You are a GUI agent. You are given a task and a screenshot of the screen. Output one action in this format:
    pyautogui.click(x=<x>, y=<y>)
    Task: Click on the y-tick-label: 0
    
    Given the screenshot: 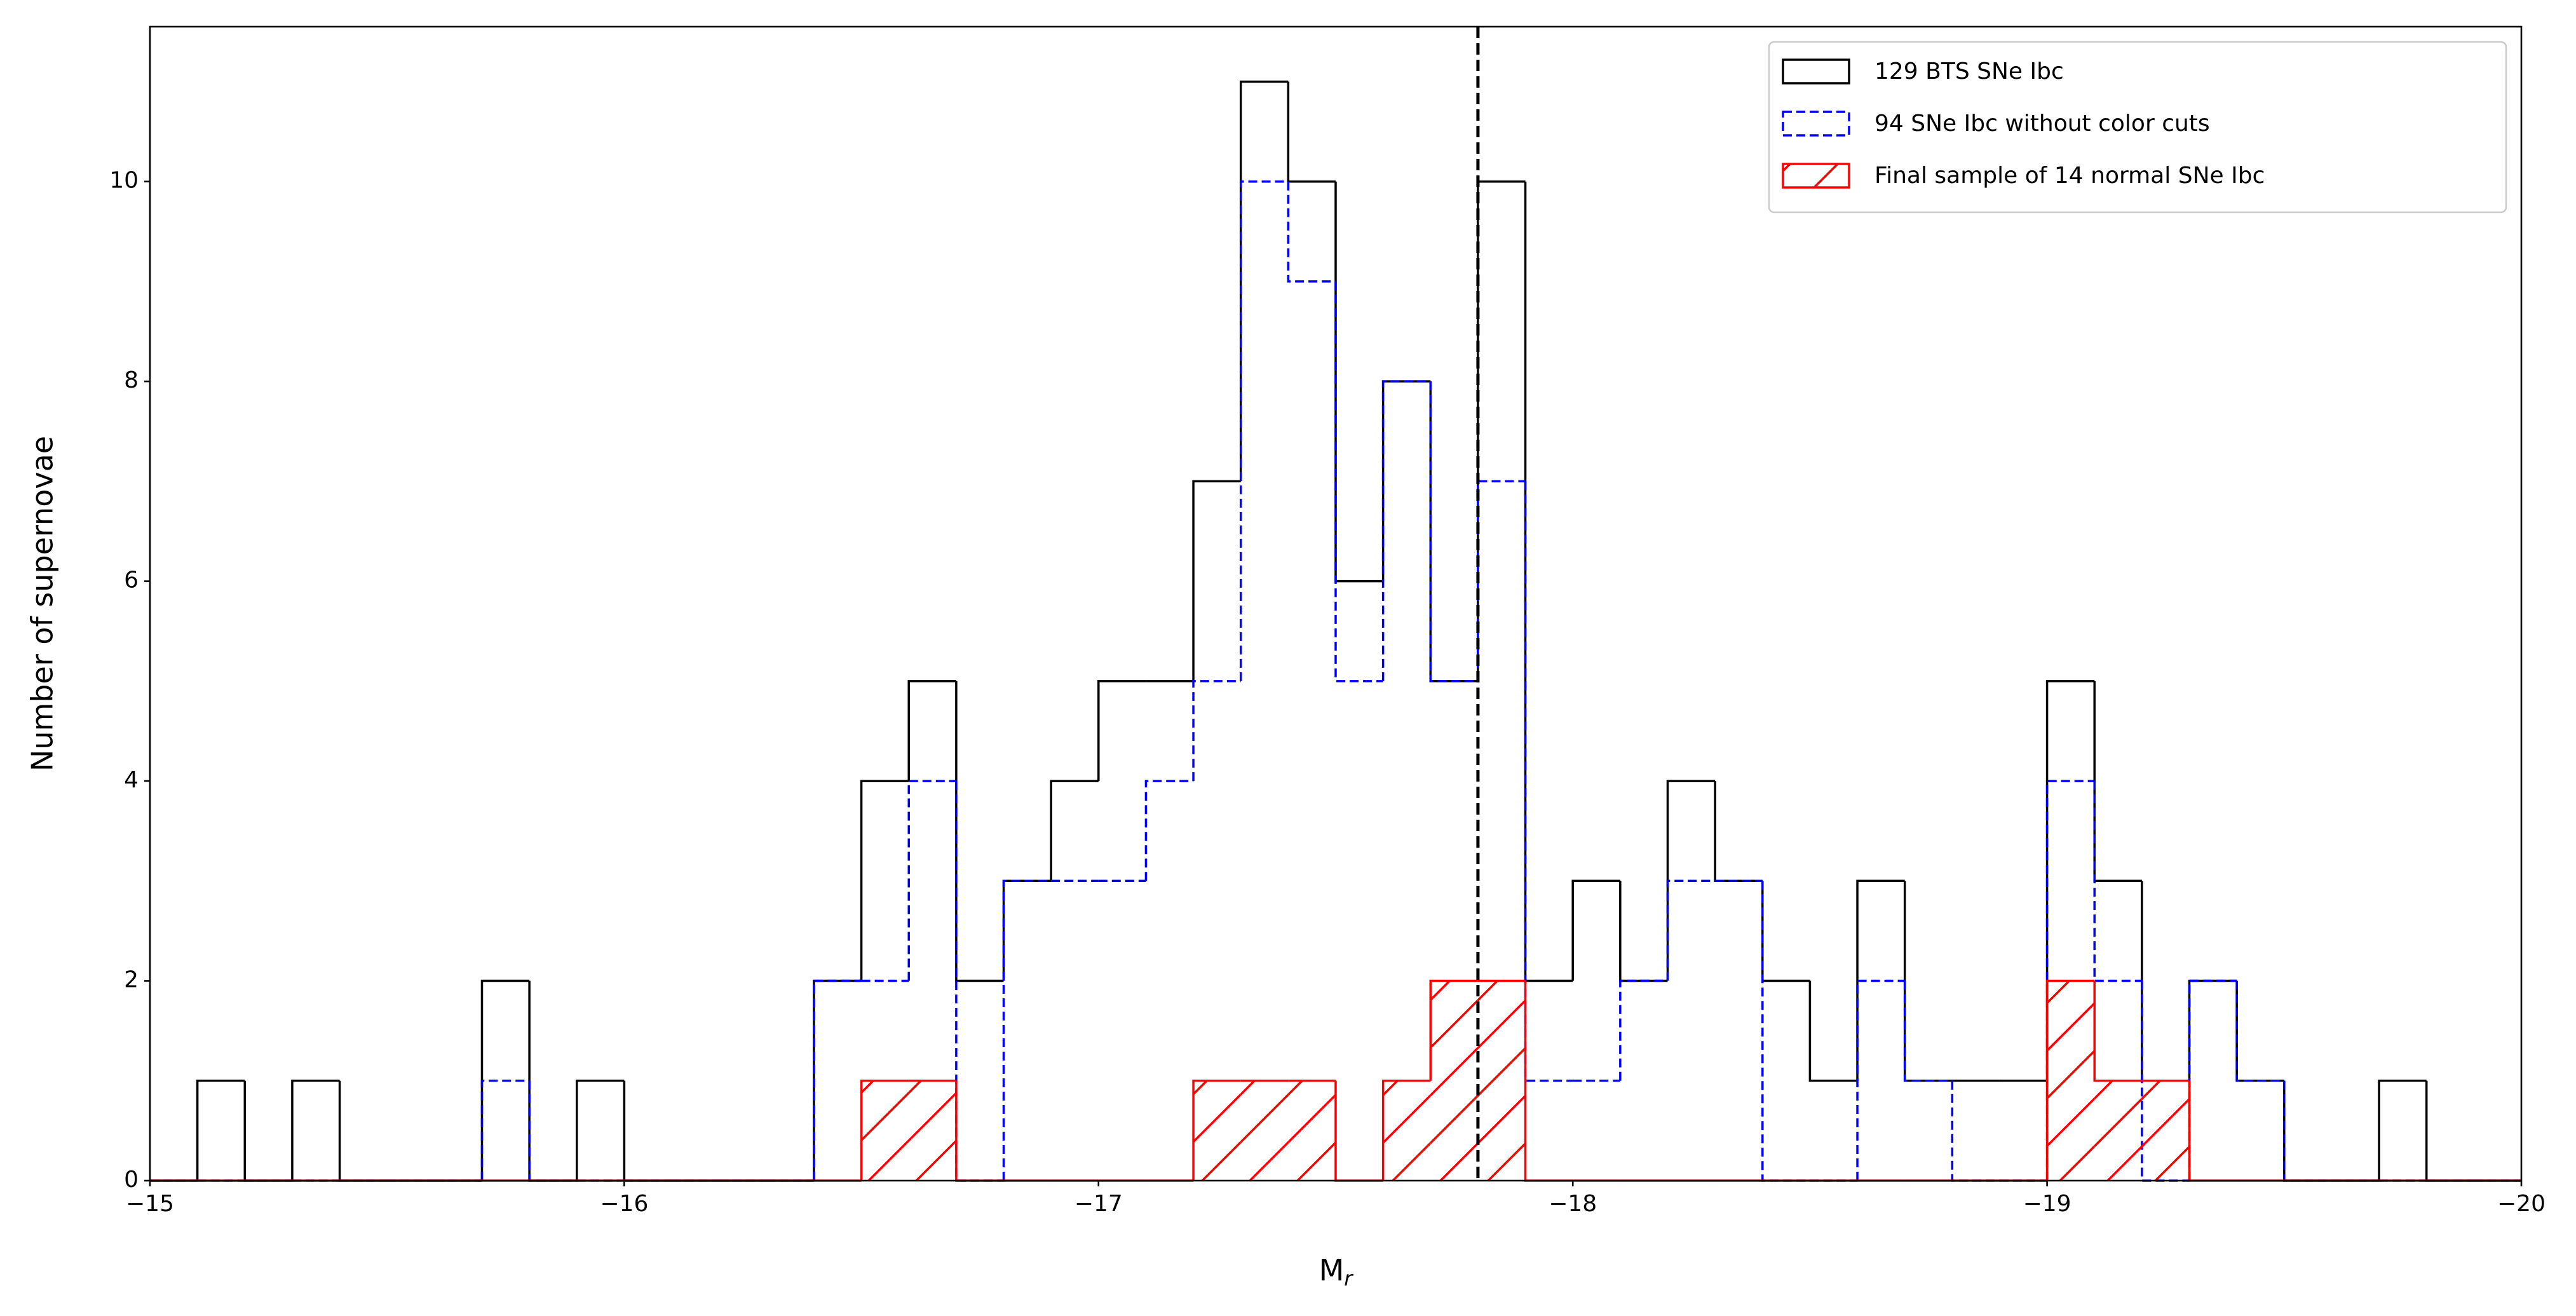 What is the action you would take?
    pyautogui.click(x=131, y=1180)
    